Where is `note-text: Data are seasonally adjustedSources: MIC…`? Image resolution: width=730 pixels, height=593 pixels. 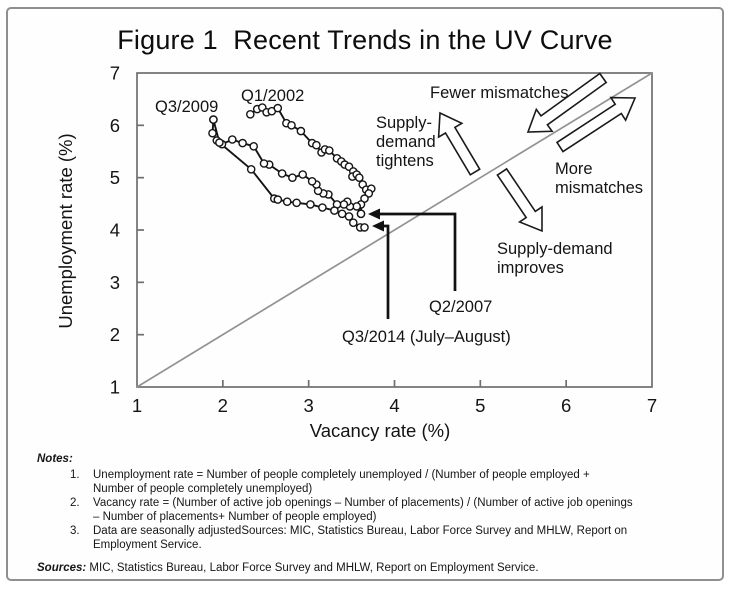 note-text: Data are seasonally adjustedSources: MIC… is located at coordinates (360, 538).